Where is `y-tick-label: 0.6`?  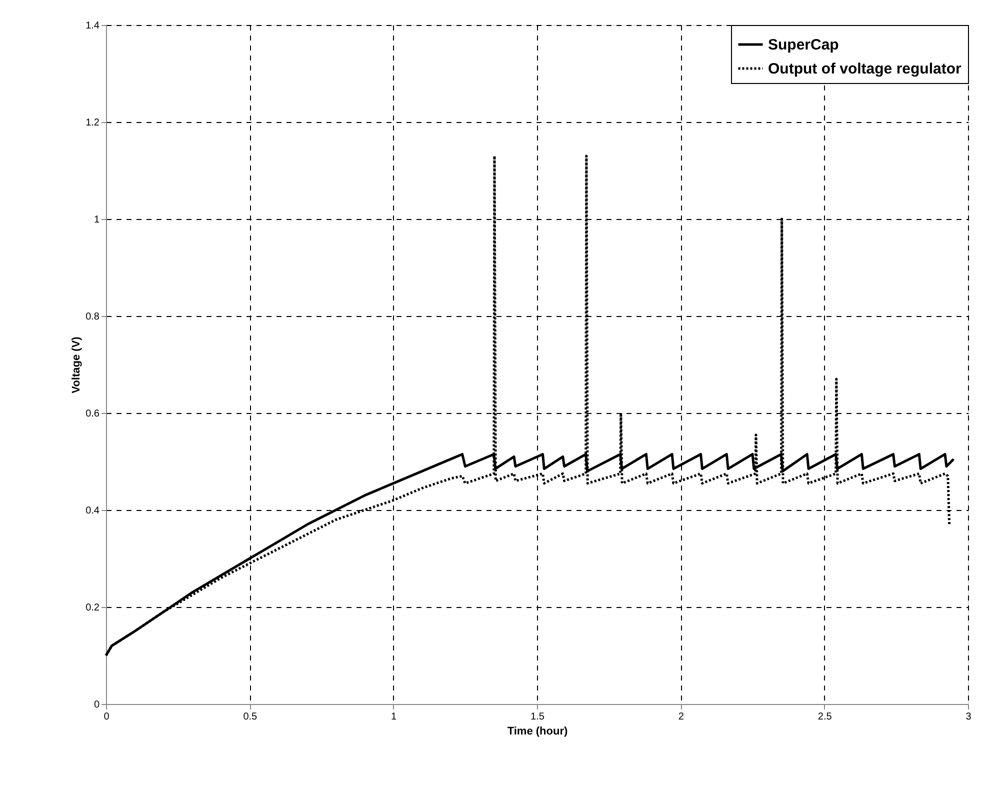 y-tick-label: 0.6 is located at coordinates (93, 414).